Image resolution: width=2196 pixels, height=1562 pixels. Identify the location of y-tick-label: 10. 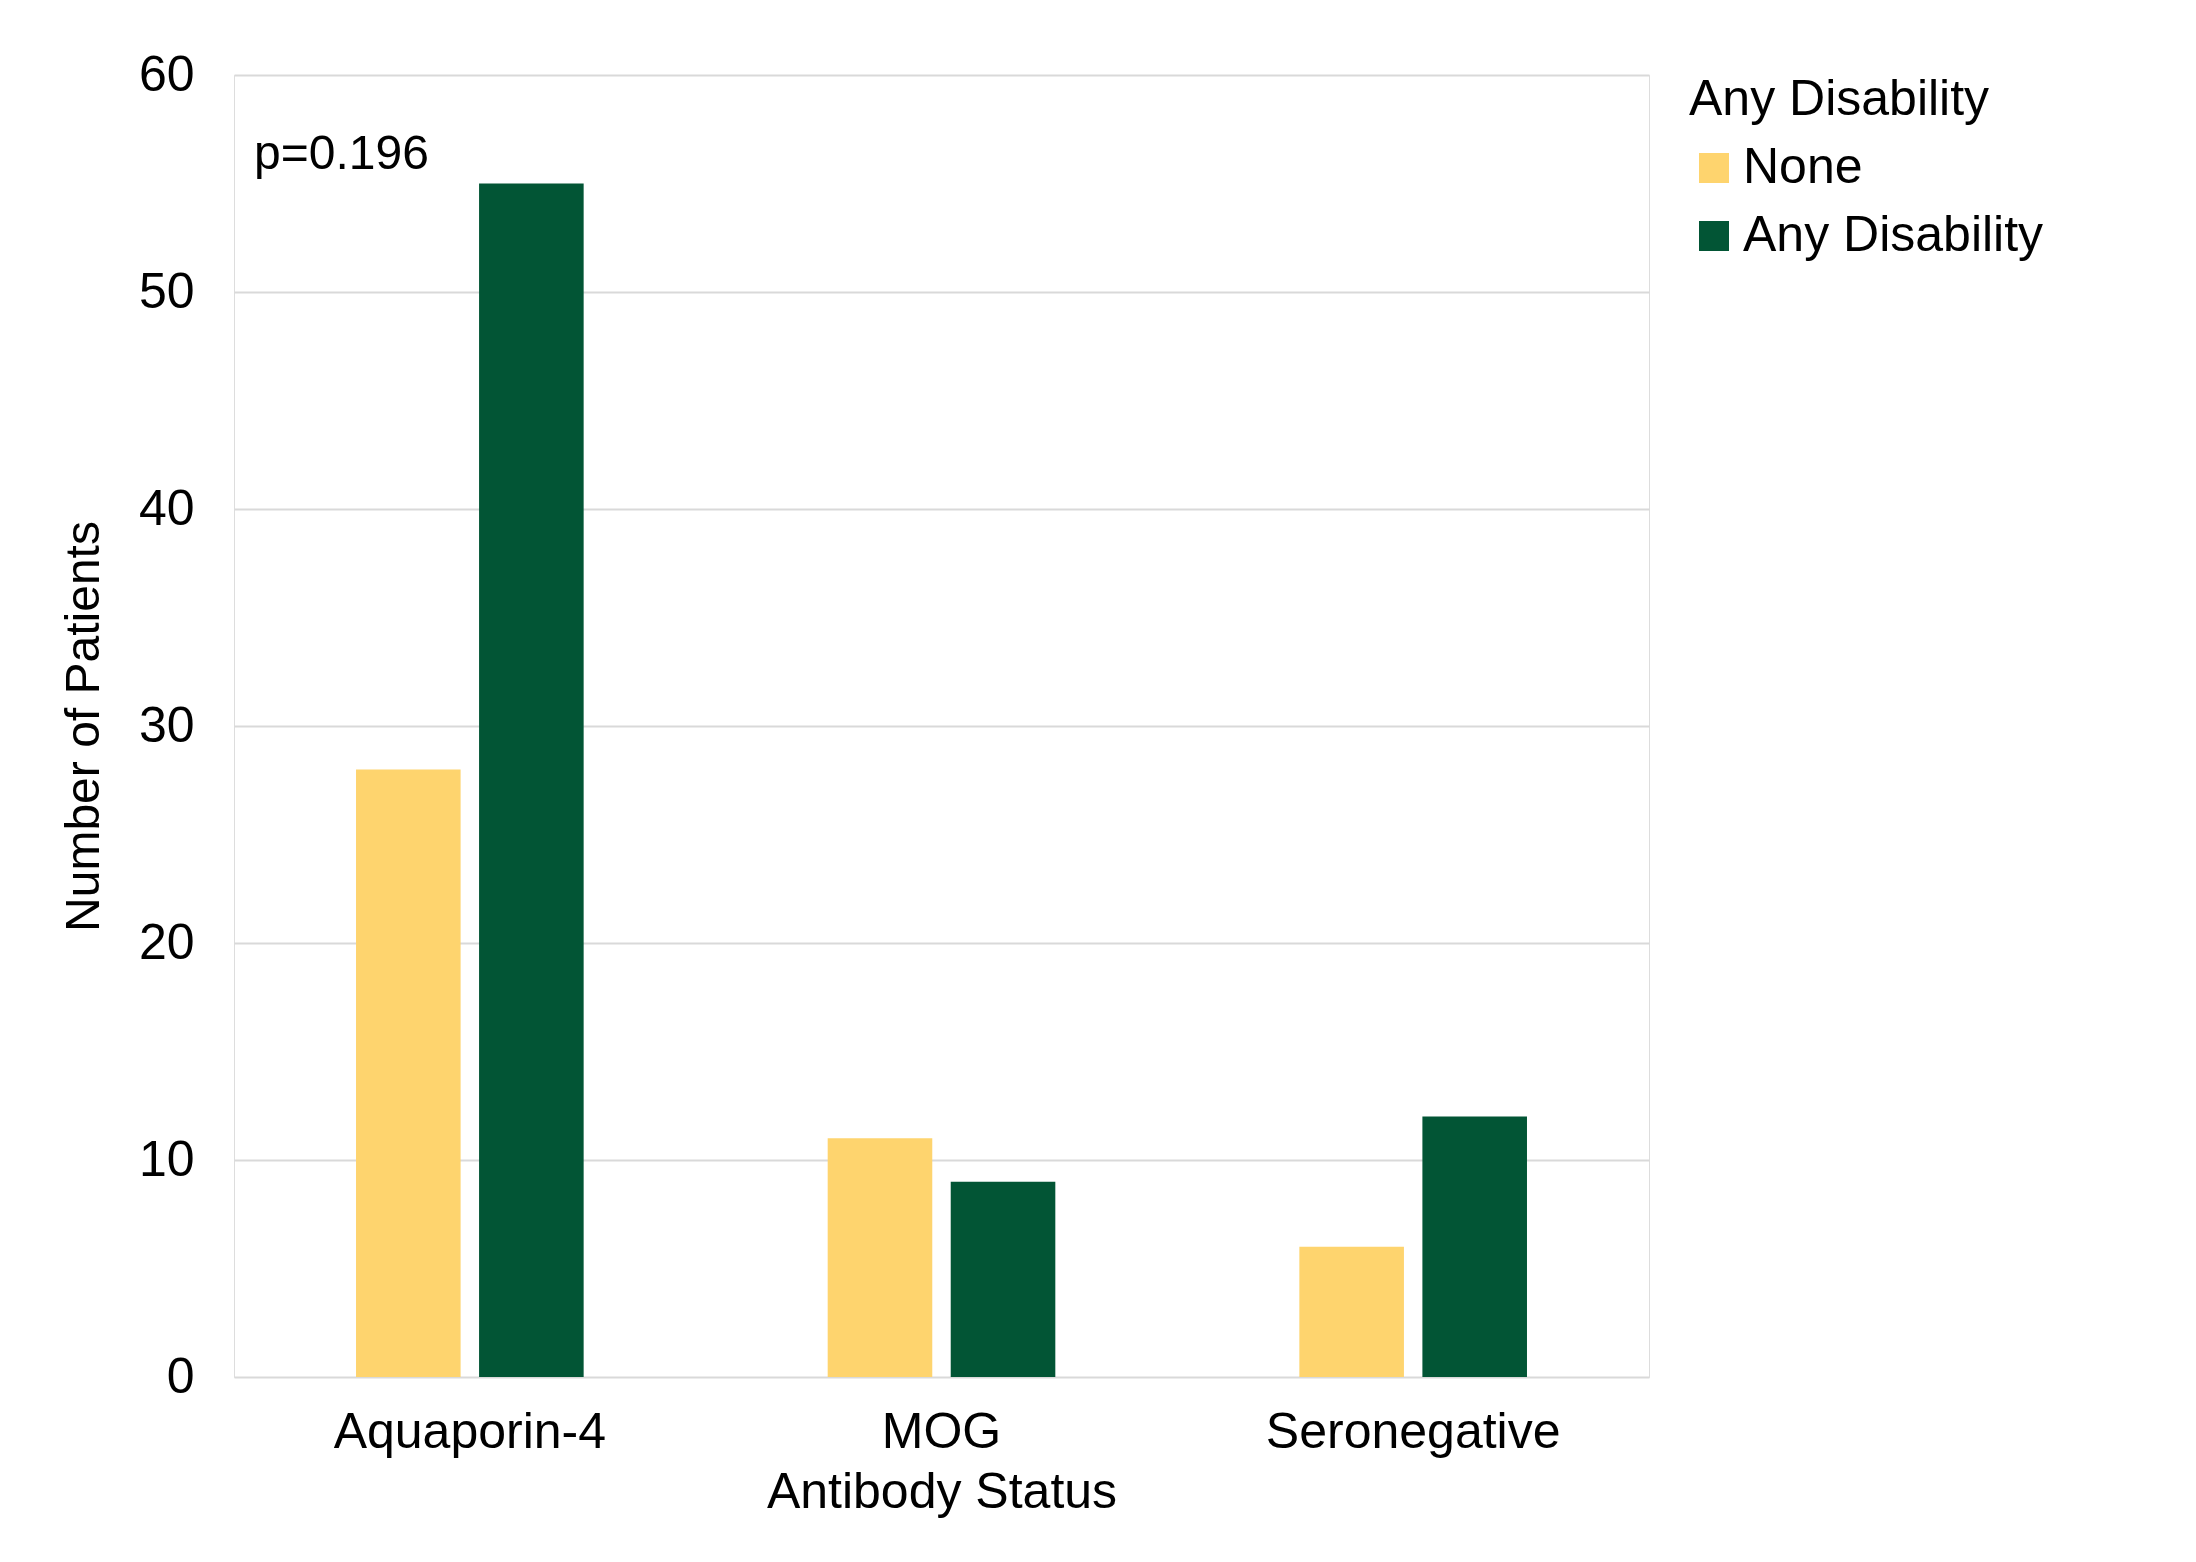
(166, 1158).